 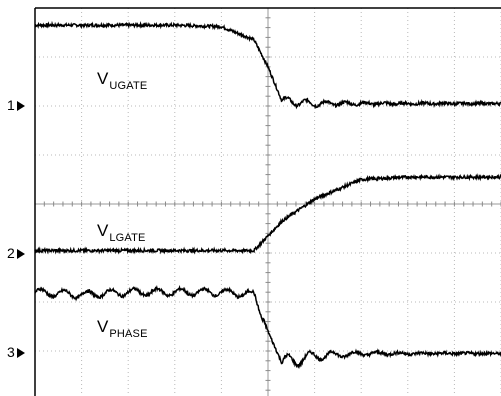 What do you see at coordinates (11, 253) in the screenshot?
I see `channel-2-number: 2` at bounding box center [11, 253].